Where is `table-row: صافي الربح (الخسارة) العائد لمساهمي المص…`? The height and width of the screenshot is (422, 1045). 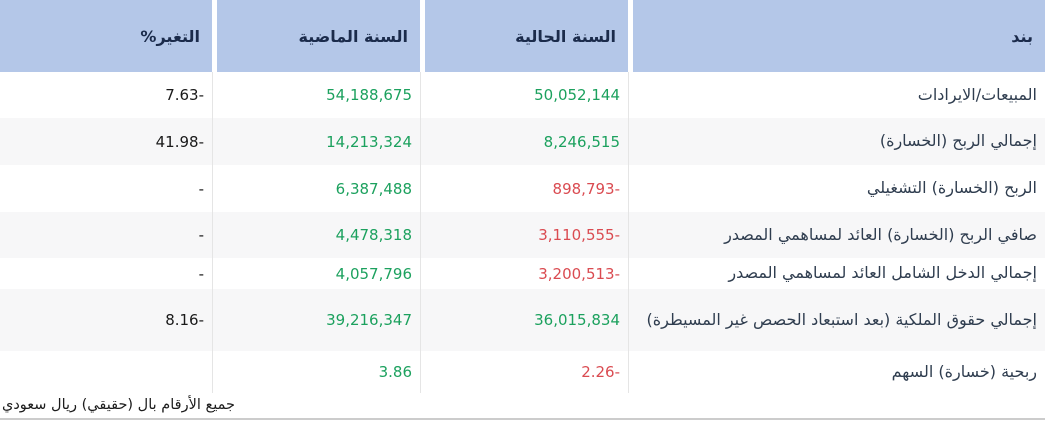
table-row: صافي الربح (الخسارة) العائد لمساهمي المص… is located at coordinates (522, 235).